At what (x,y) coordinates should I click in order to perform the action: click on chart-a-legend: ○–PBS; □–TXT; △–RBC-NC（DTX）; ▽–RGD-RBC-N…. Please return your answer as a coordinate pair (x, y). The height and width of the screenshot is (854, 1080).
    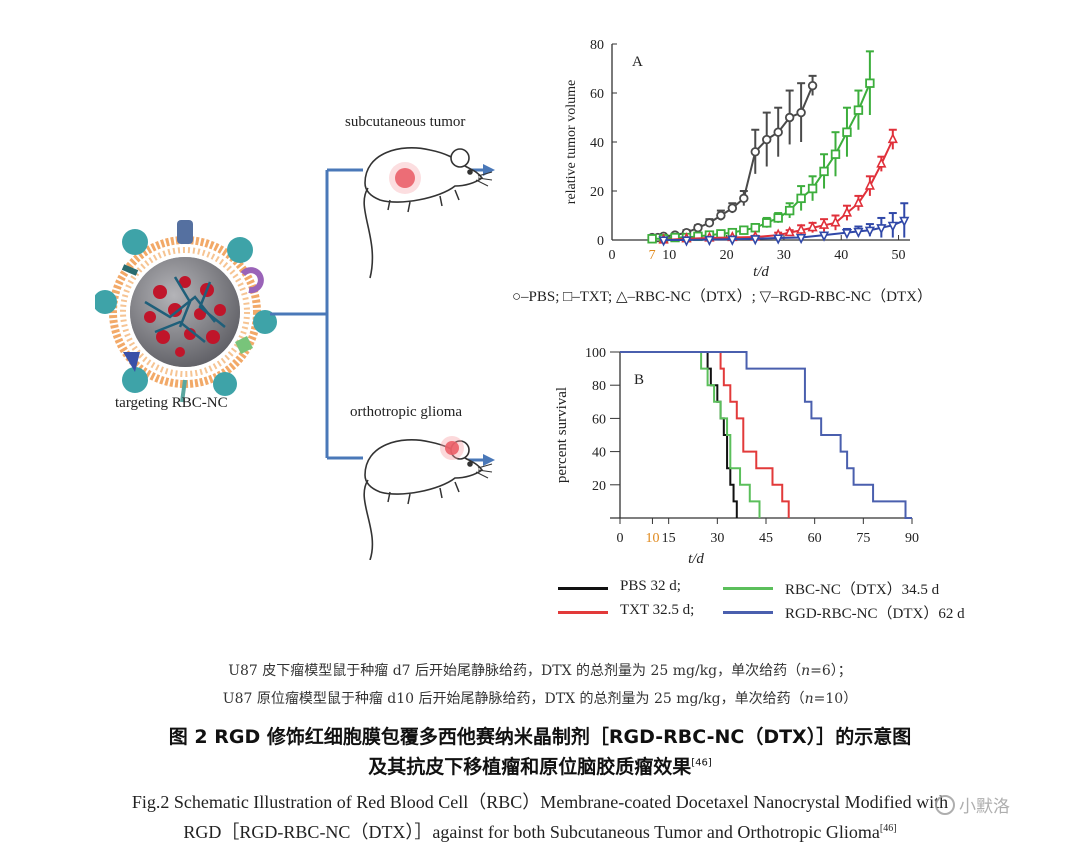
    Looking at the image, I should click on (722, 297).